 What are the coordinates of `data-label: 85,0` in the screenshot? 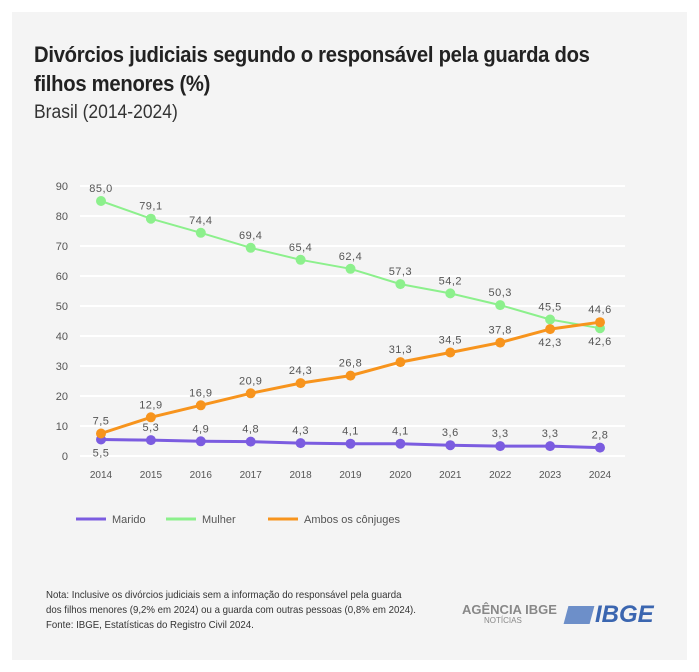 It's located at (100, 189).